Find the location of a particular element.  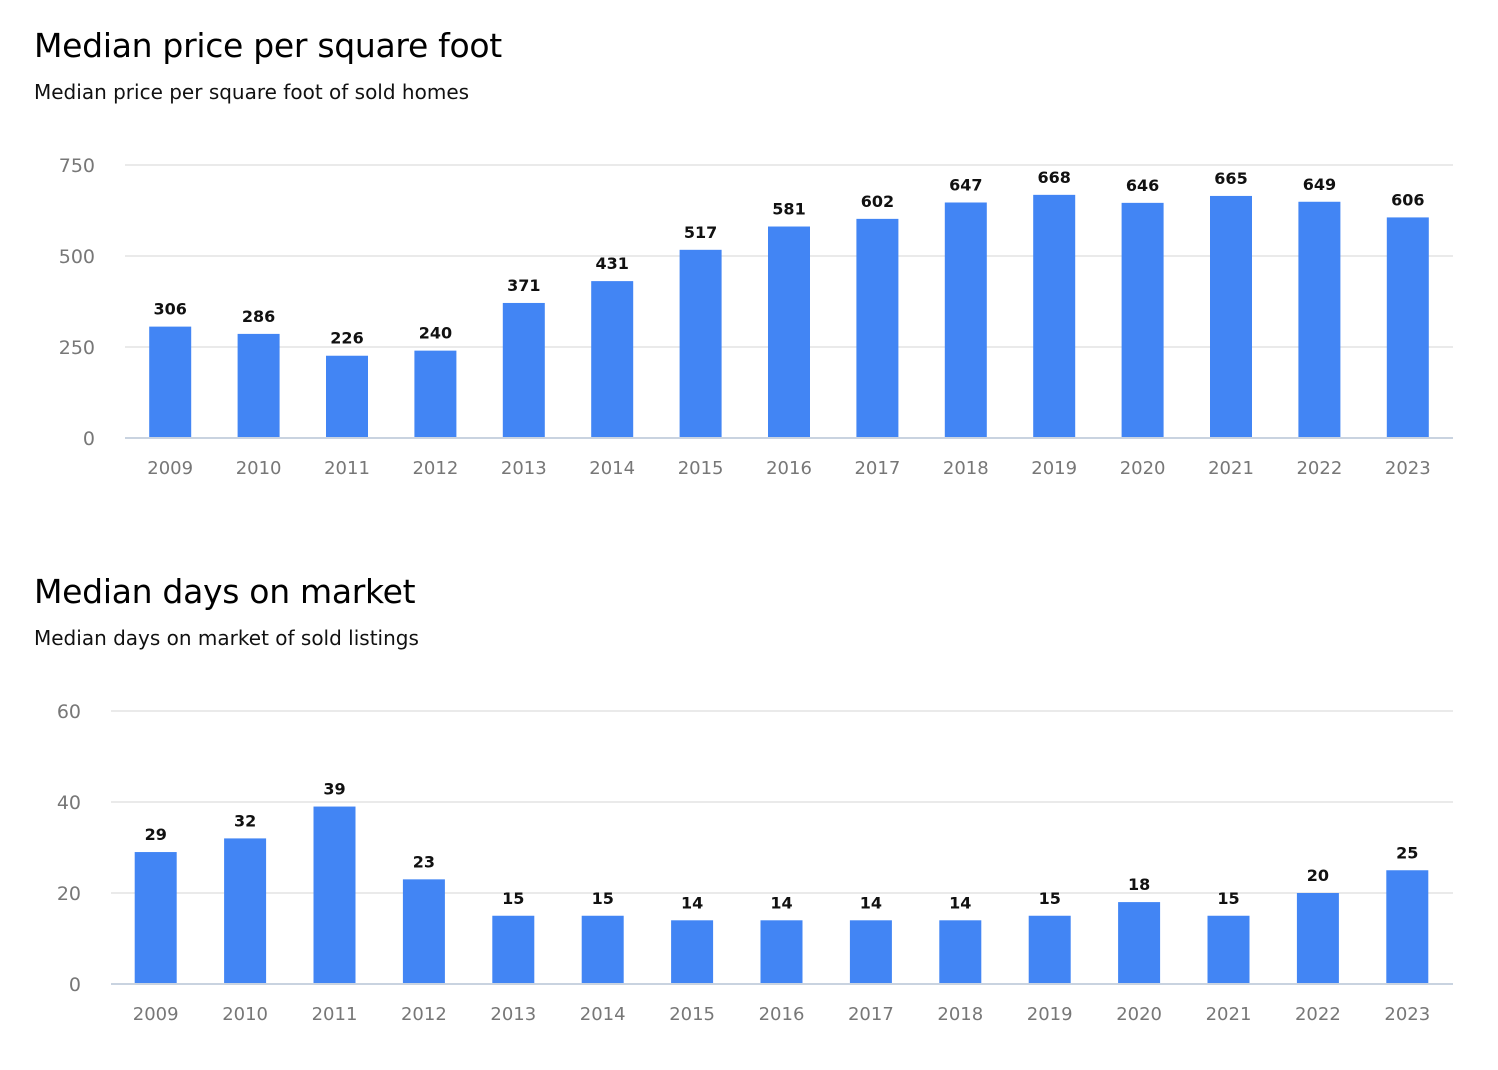

data-label: 29 is located at coordinates (156, 834).